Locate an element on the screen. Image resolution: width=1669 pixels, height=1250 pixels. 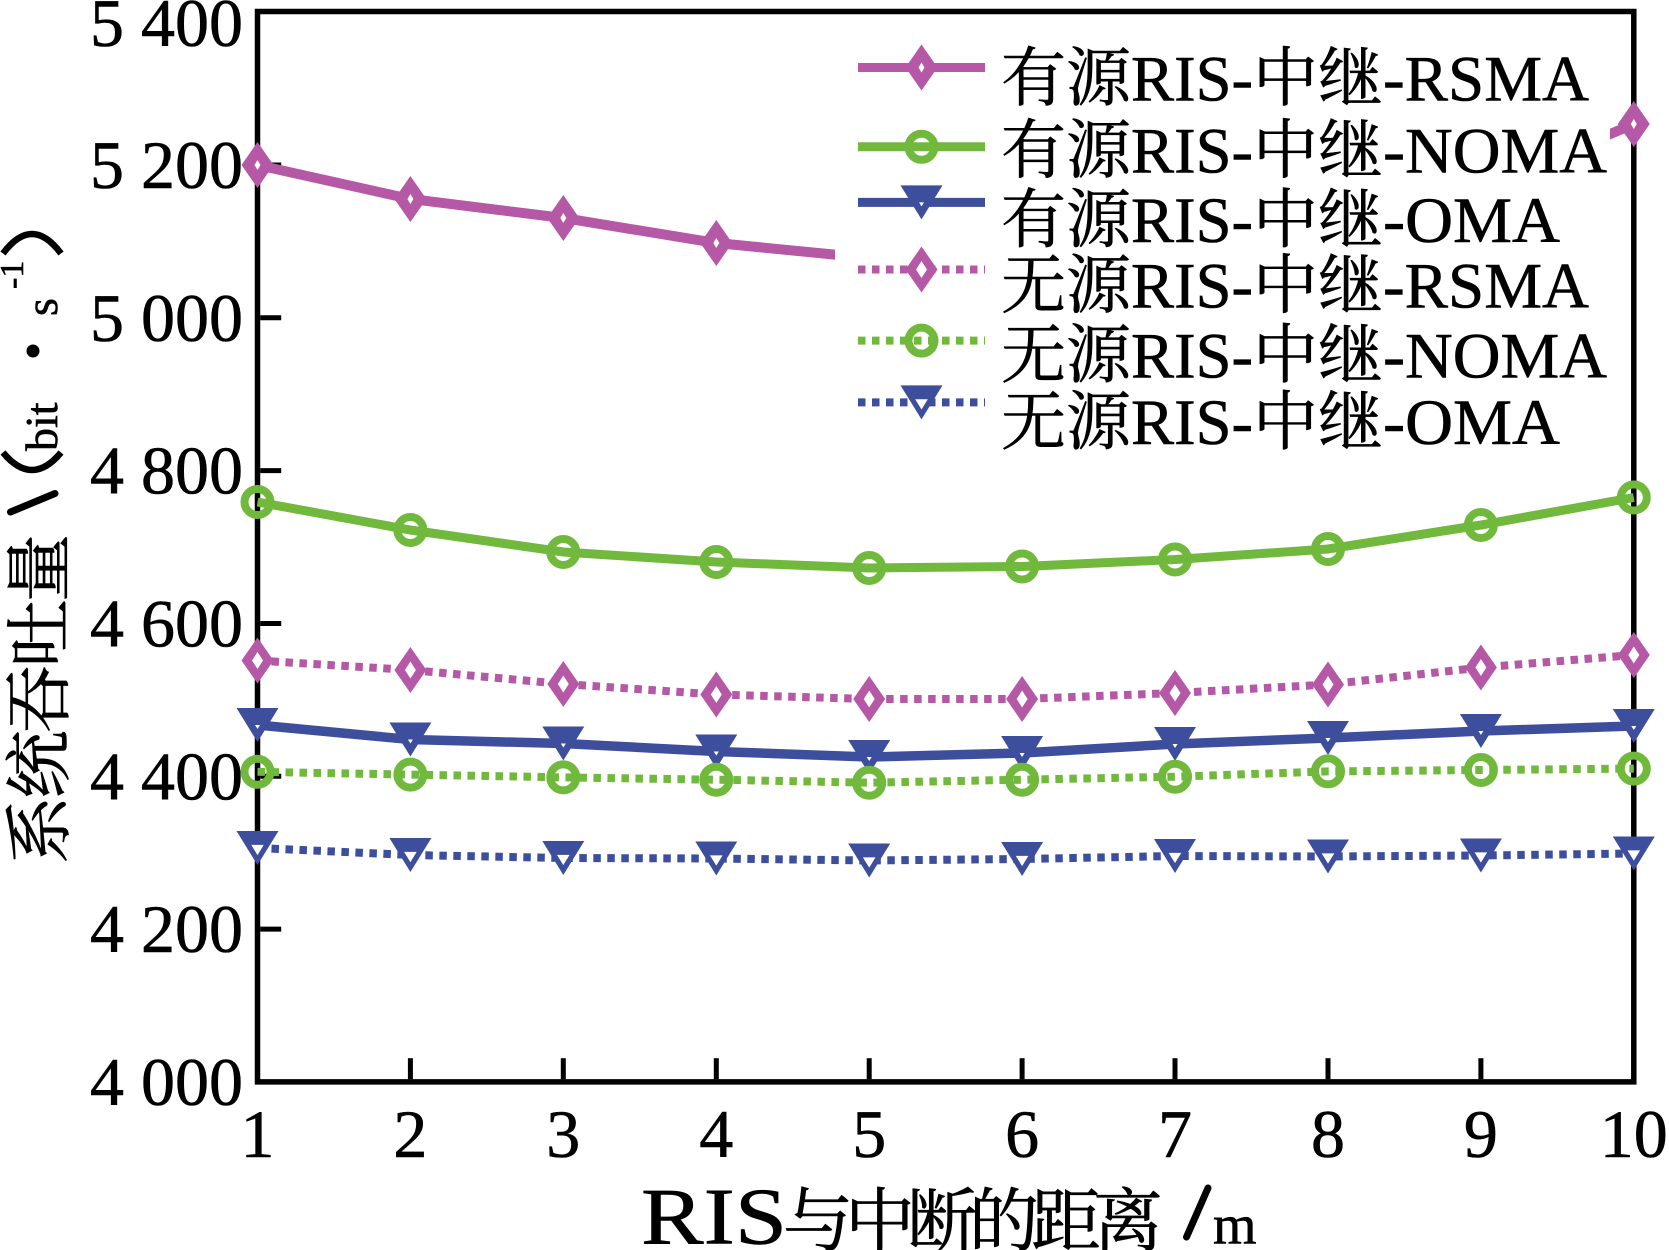
svg-text: RIS is located at coordinates (714, 1212).